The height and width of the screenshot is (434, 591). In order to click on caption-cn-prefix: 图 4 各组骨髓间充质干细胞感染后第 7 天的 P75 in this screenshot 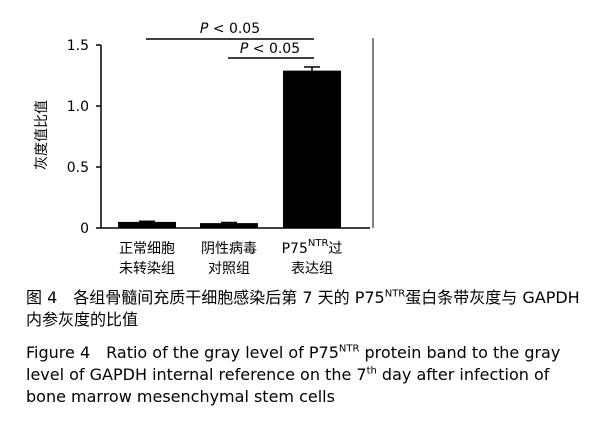, I will do `click(205, 297)`.